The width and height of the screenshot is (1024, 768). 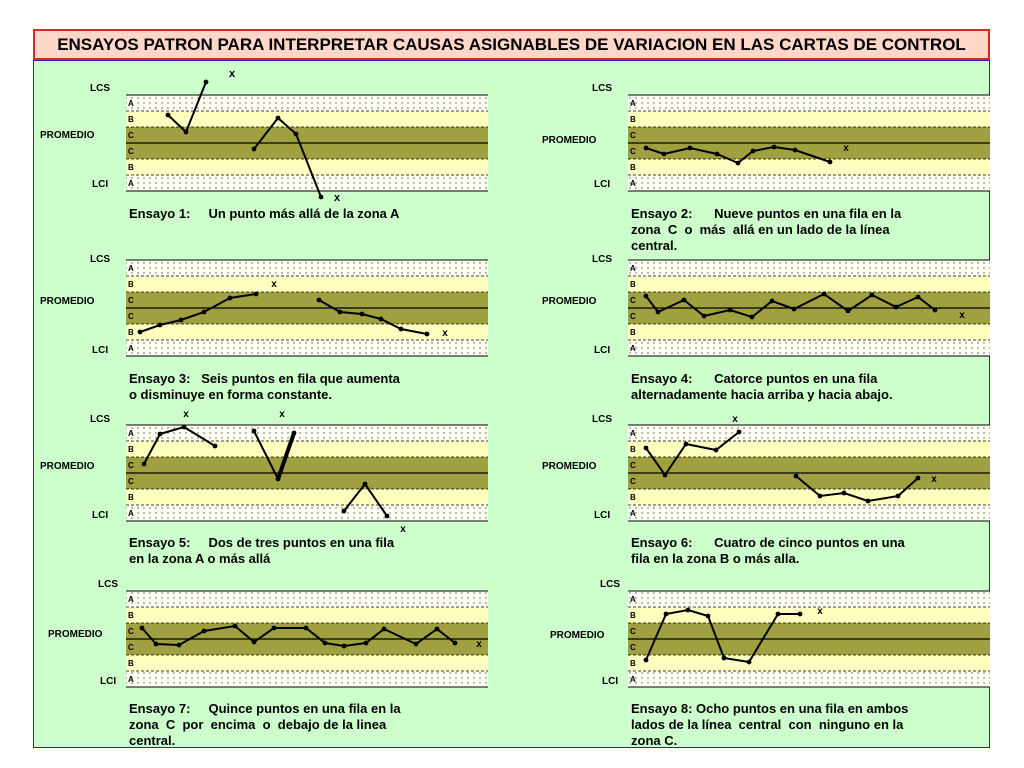 What do you see at coordinates (264, 213) in the screenshot?
I see `caption-1: Ensayo 1: Un punto más allá de la zona A` at bounding box center [264, 213].